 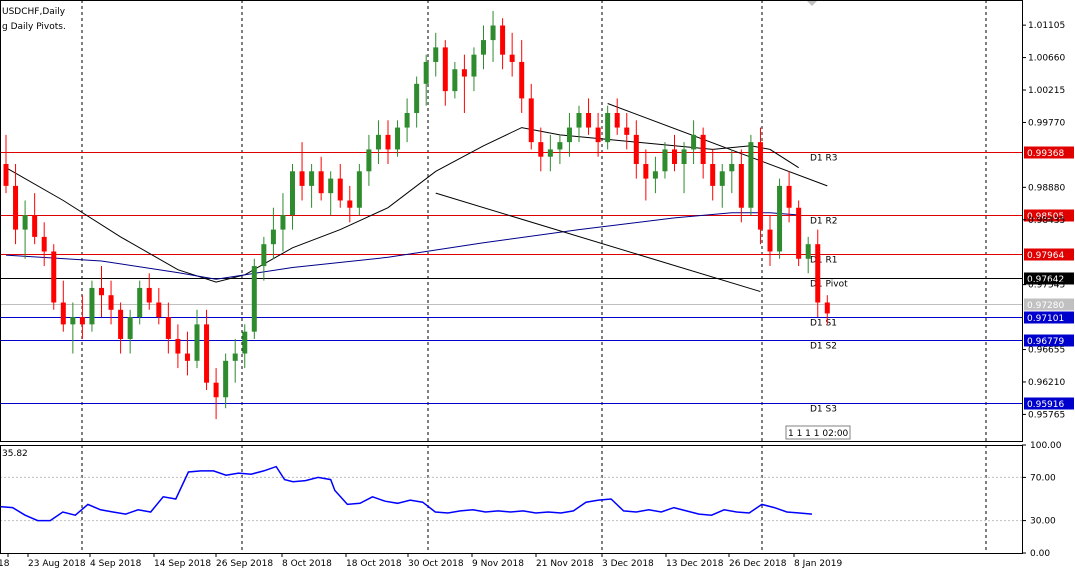 I want to click on oscillator-tick-label: 0.00, so click(x=1040, y=554).